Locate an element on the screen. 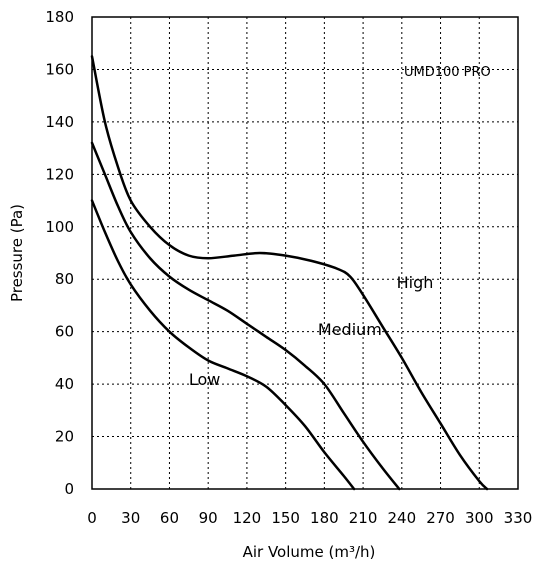 This screenshot has height=569, width=542. y-tick-label: 40 is located at coordinates (64, 384).